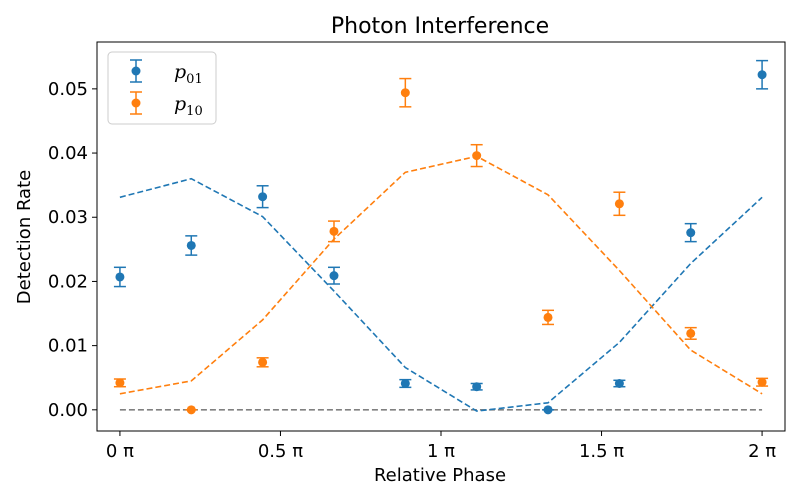 This screenshot has height=500, width=800. What do you see at coordinates (68, 89) in the screenshot?
I see `y-tick-label: 0.05` at bounding box center [68, 89].